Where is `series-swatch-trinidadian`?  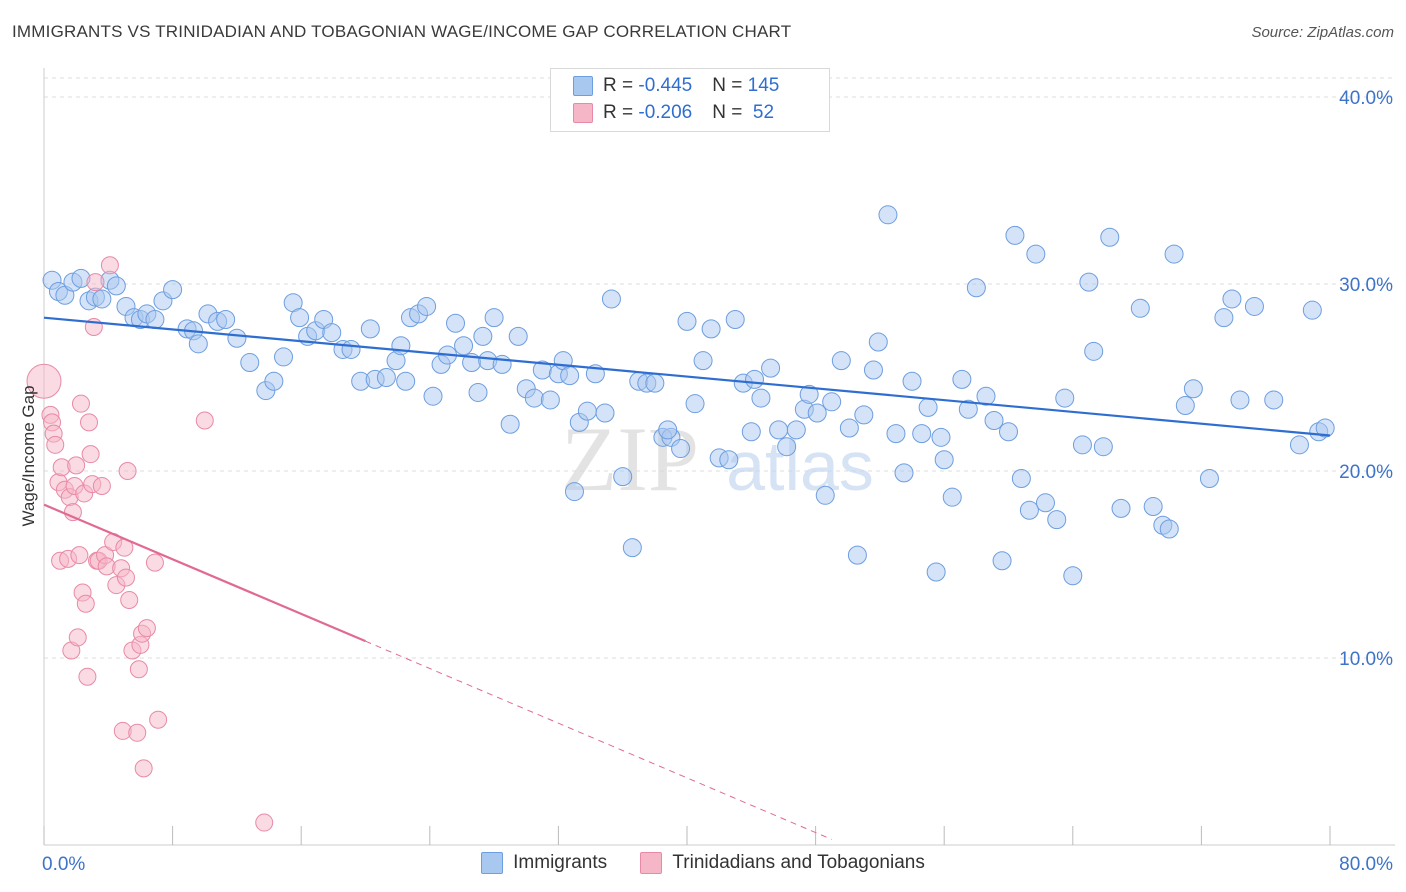
series-swatch-trinidadian is located at coordinates (651, 863).